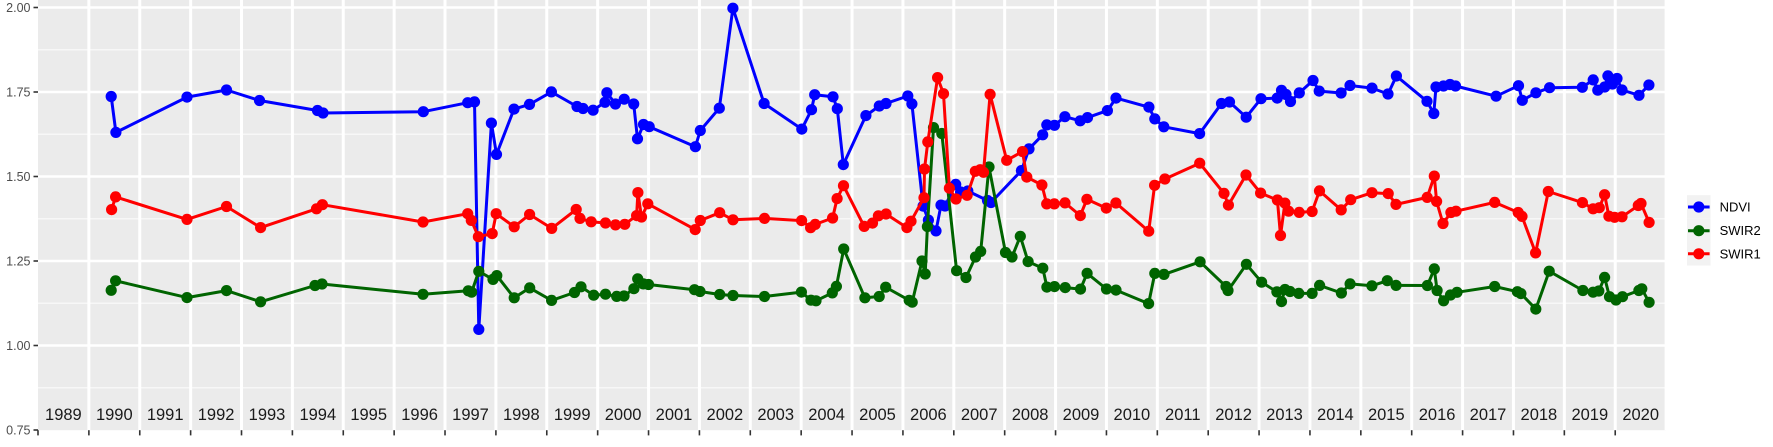 The width and height of the screenshot is (1773, 447). What do you see at coordinates (18, 261) in the screenshot?
I see `svg-text: 1.25` at bounding box center [18, 261].